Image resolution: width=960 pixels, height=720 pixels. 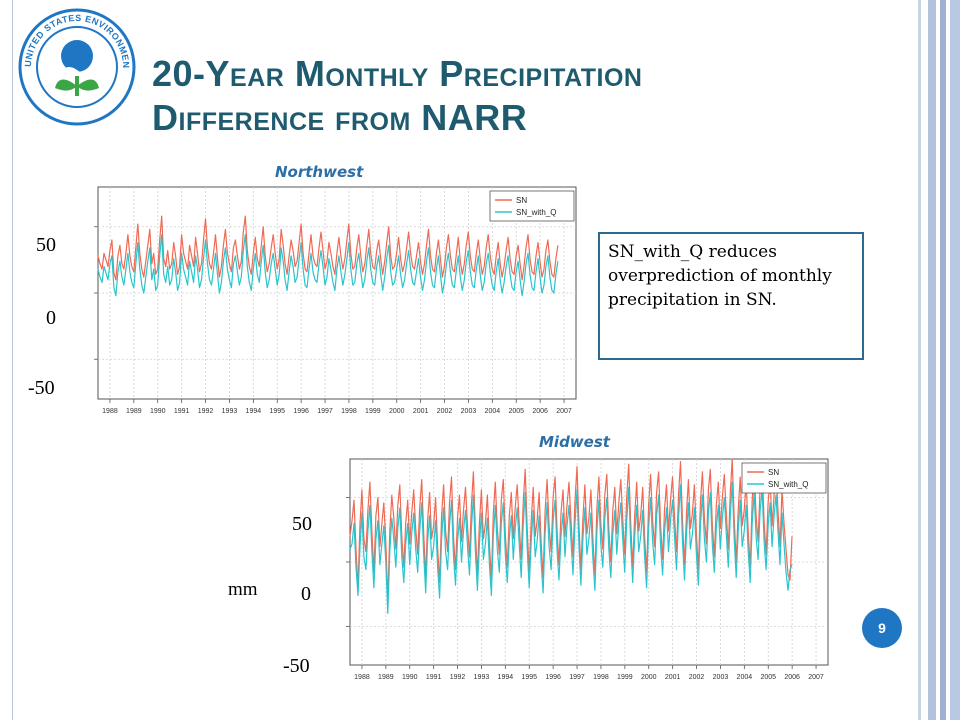 I want to click on nw-ytick-50: 50, so click(x=46, y=245).